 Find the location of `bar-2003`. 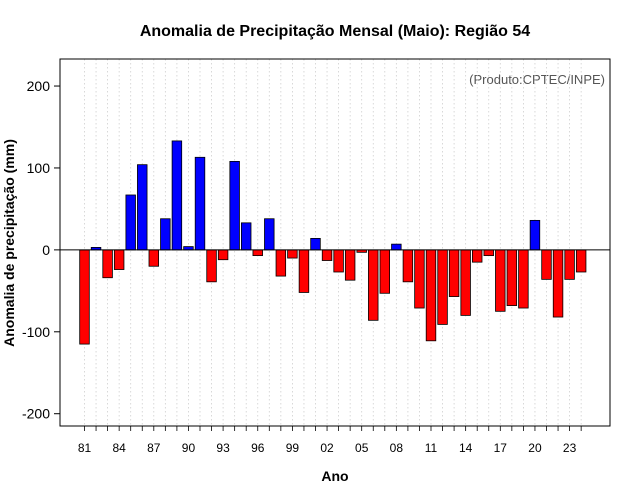

bar-2003 is located at coordinates (338, 261).